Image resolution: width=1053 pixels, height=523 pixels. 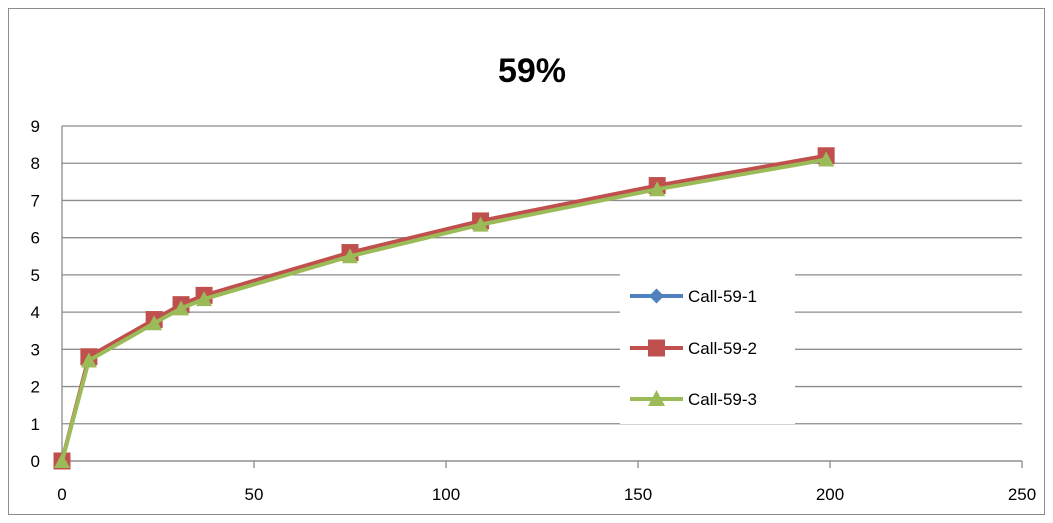 I want to click on x-tick-label: 250, so click(x=1022, y=494).